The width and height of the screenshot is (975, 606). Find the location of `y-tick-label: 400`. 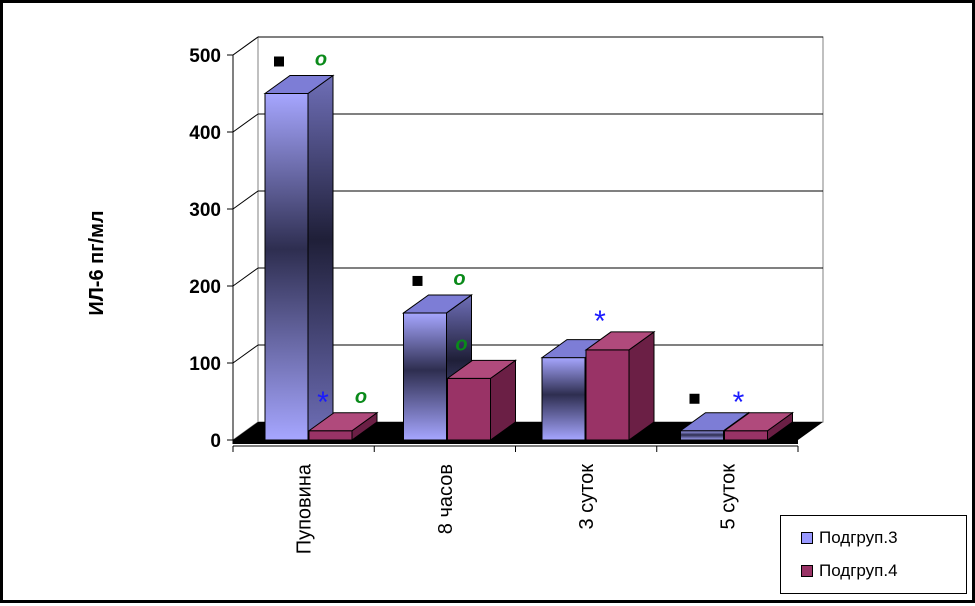

y-tick-label: 400 is located at coordinates (205, 133).